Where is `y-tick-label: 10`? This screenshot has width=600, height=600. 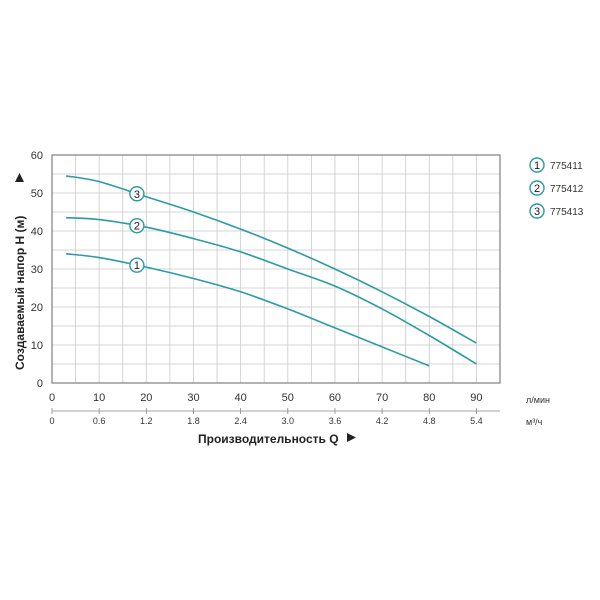 y-tick-label: 10 is located at coordinates (37, 346).